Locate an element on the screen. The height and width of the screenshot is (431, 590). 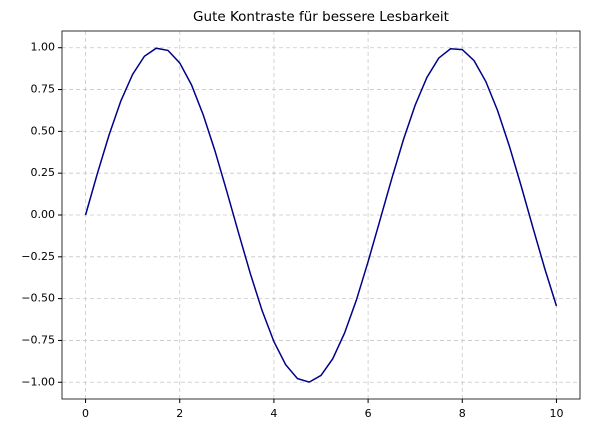
y-tick-label: 0.00 is located at coordinates (43, 214).